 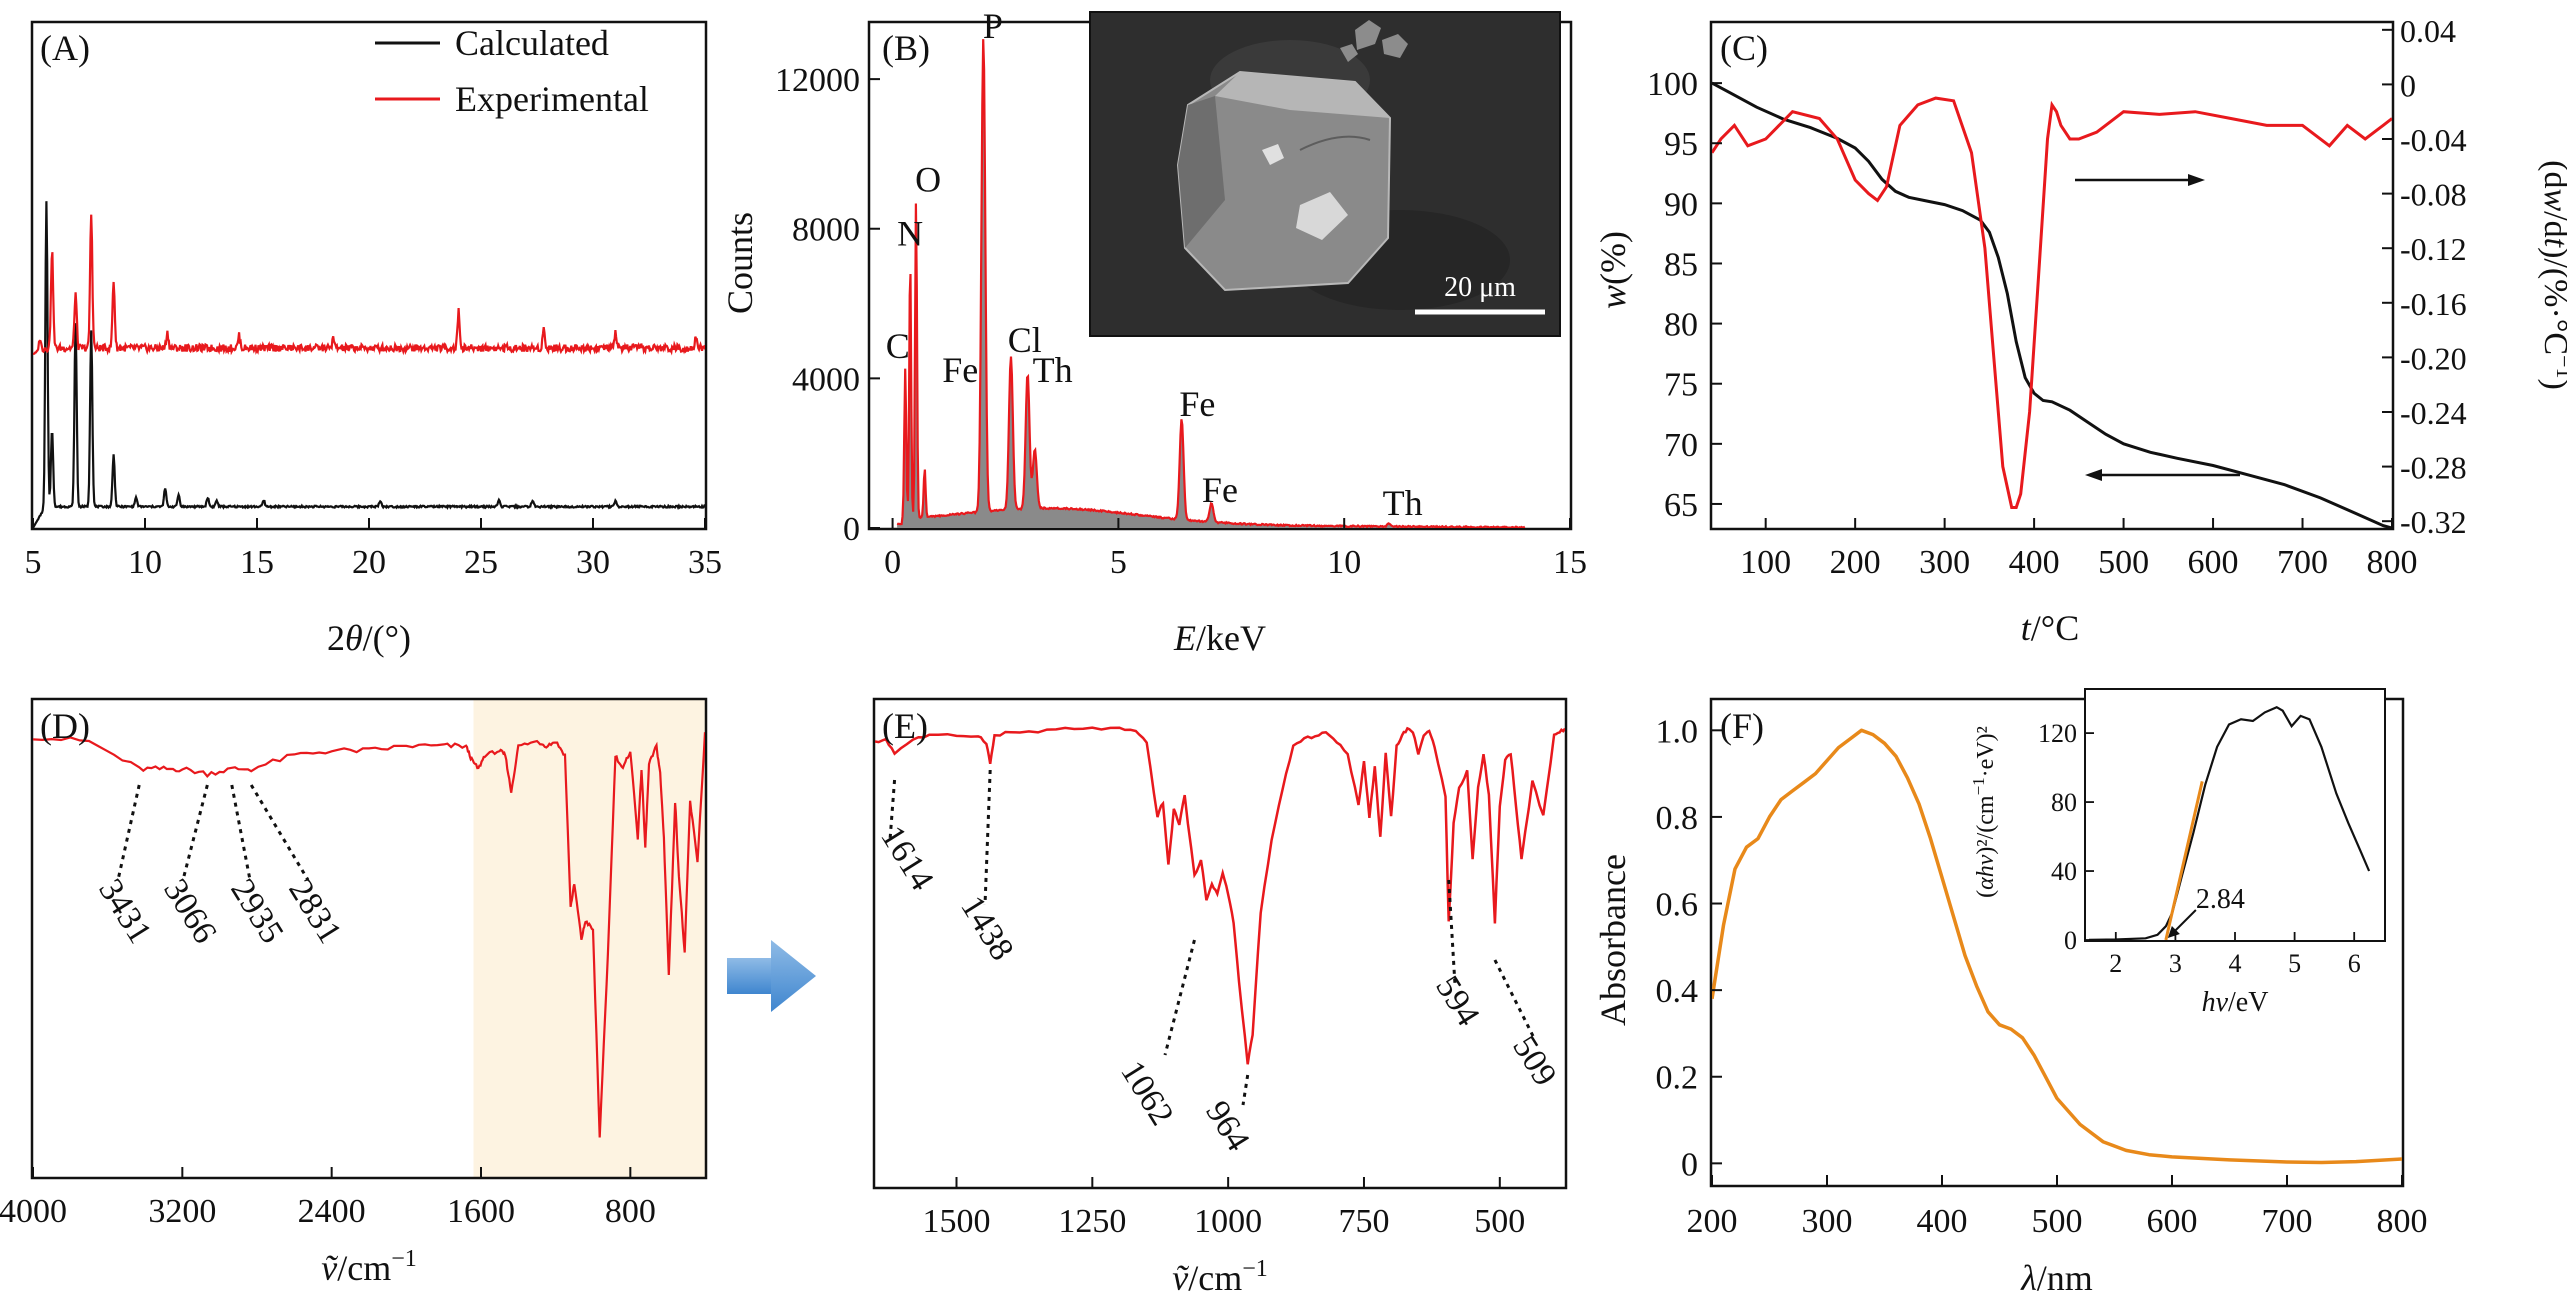 I want to click on panel-c-x-axis-label: t/°C, so click(x=2050, y=628).